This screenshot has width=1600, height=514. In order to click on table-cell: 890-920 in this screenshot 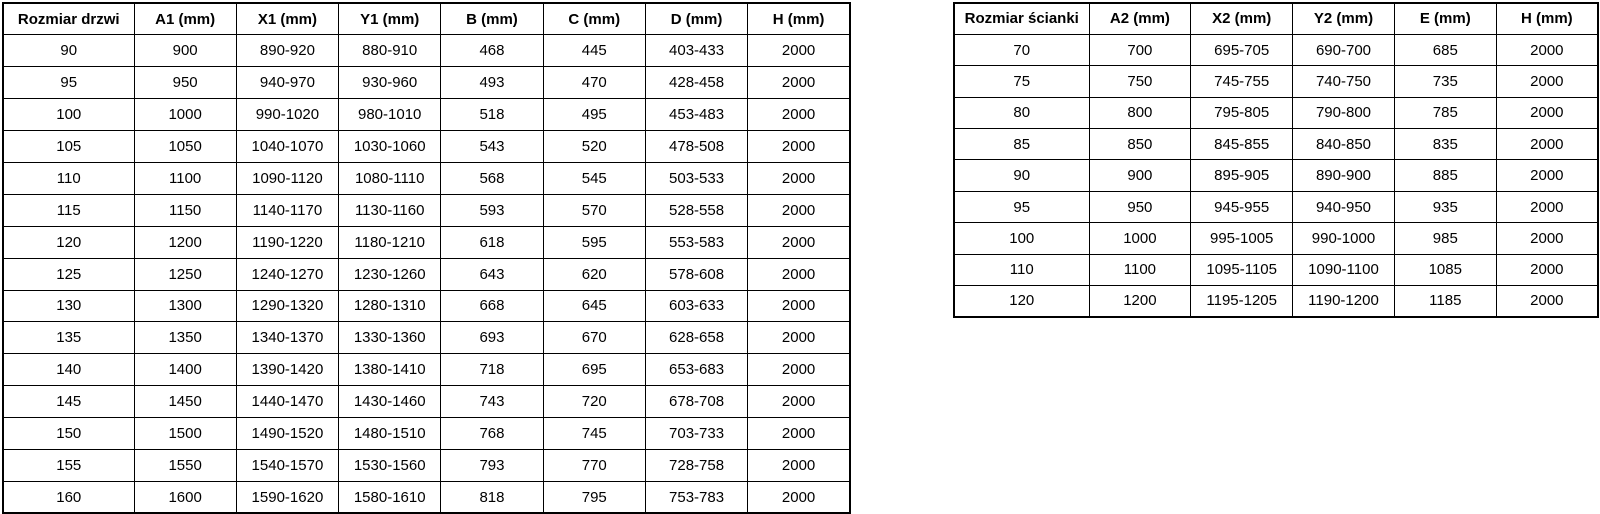, I will do `click(287, 51)`.